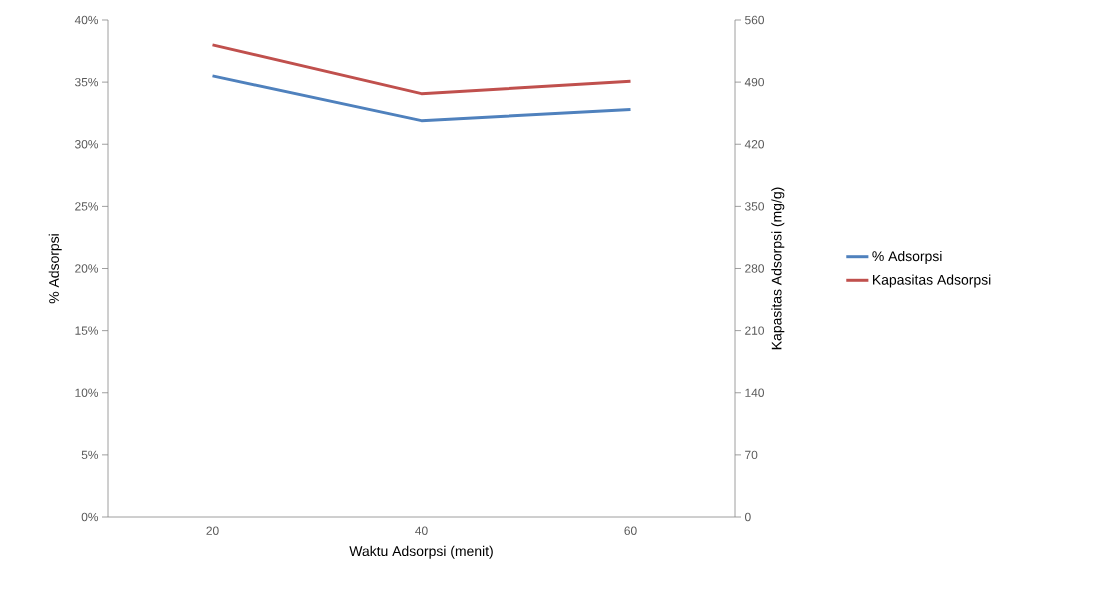 The image size is (1117, 601). I want to click on y2-tick-label: 210, so click(755, 330).